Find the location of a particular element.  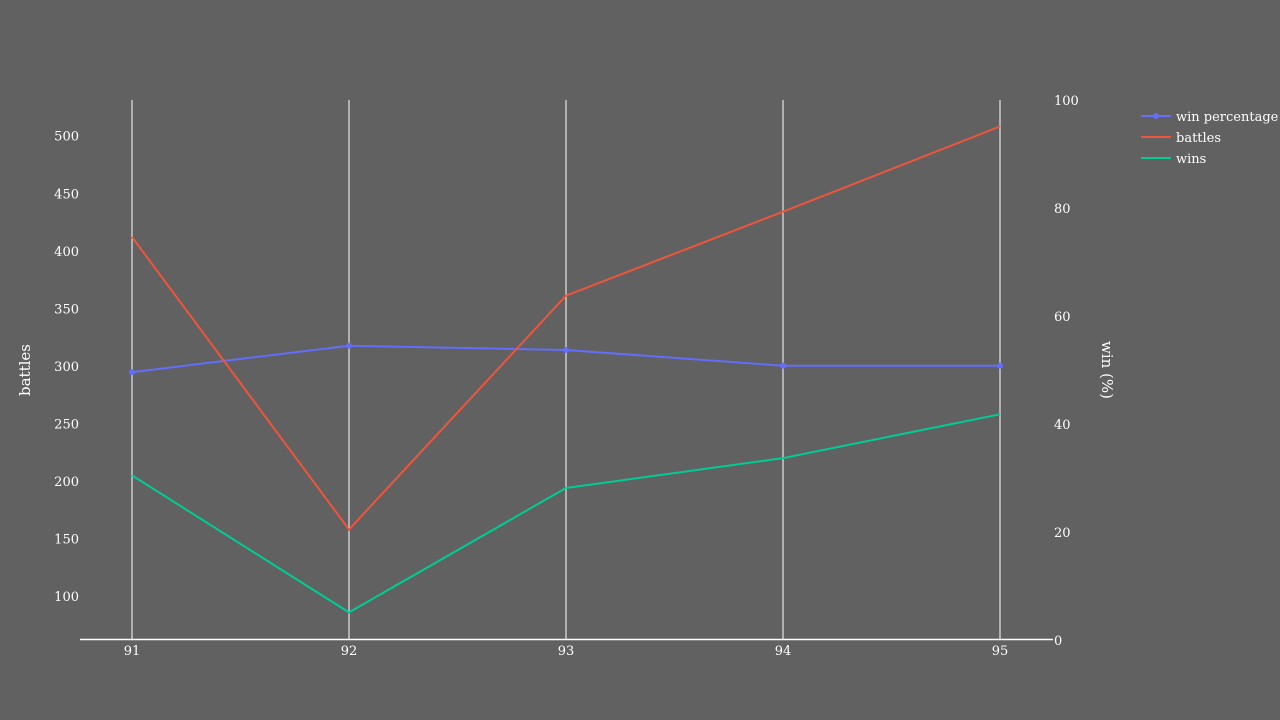

y-left-tick-label: 100 is located at coordinates (66, 597).